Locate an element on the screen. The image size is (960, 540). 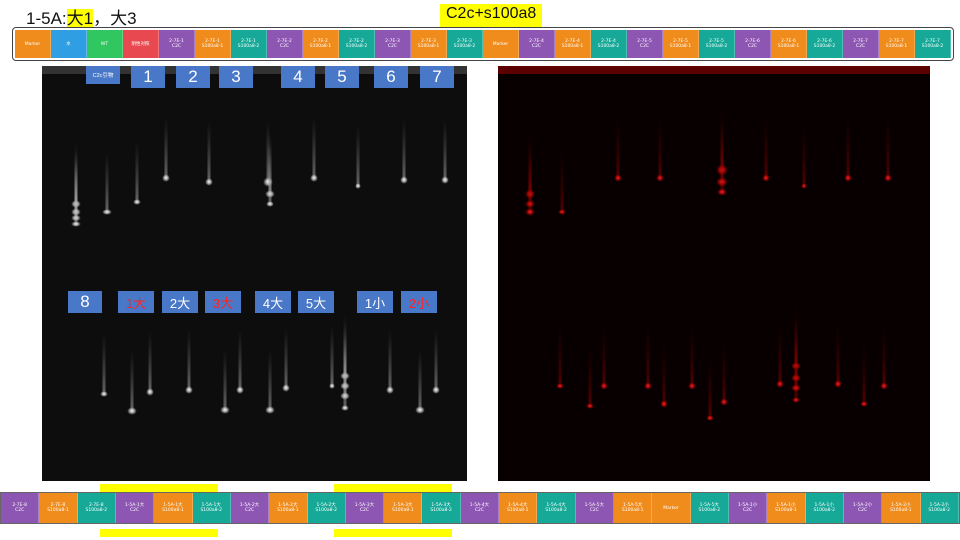
lane-cell: 2-7E-5 C2C is located at coordinates (645, 44).